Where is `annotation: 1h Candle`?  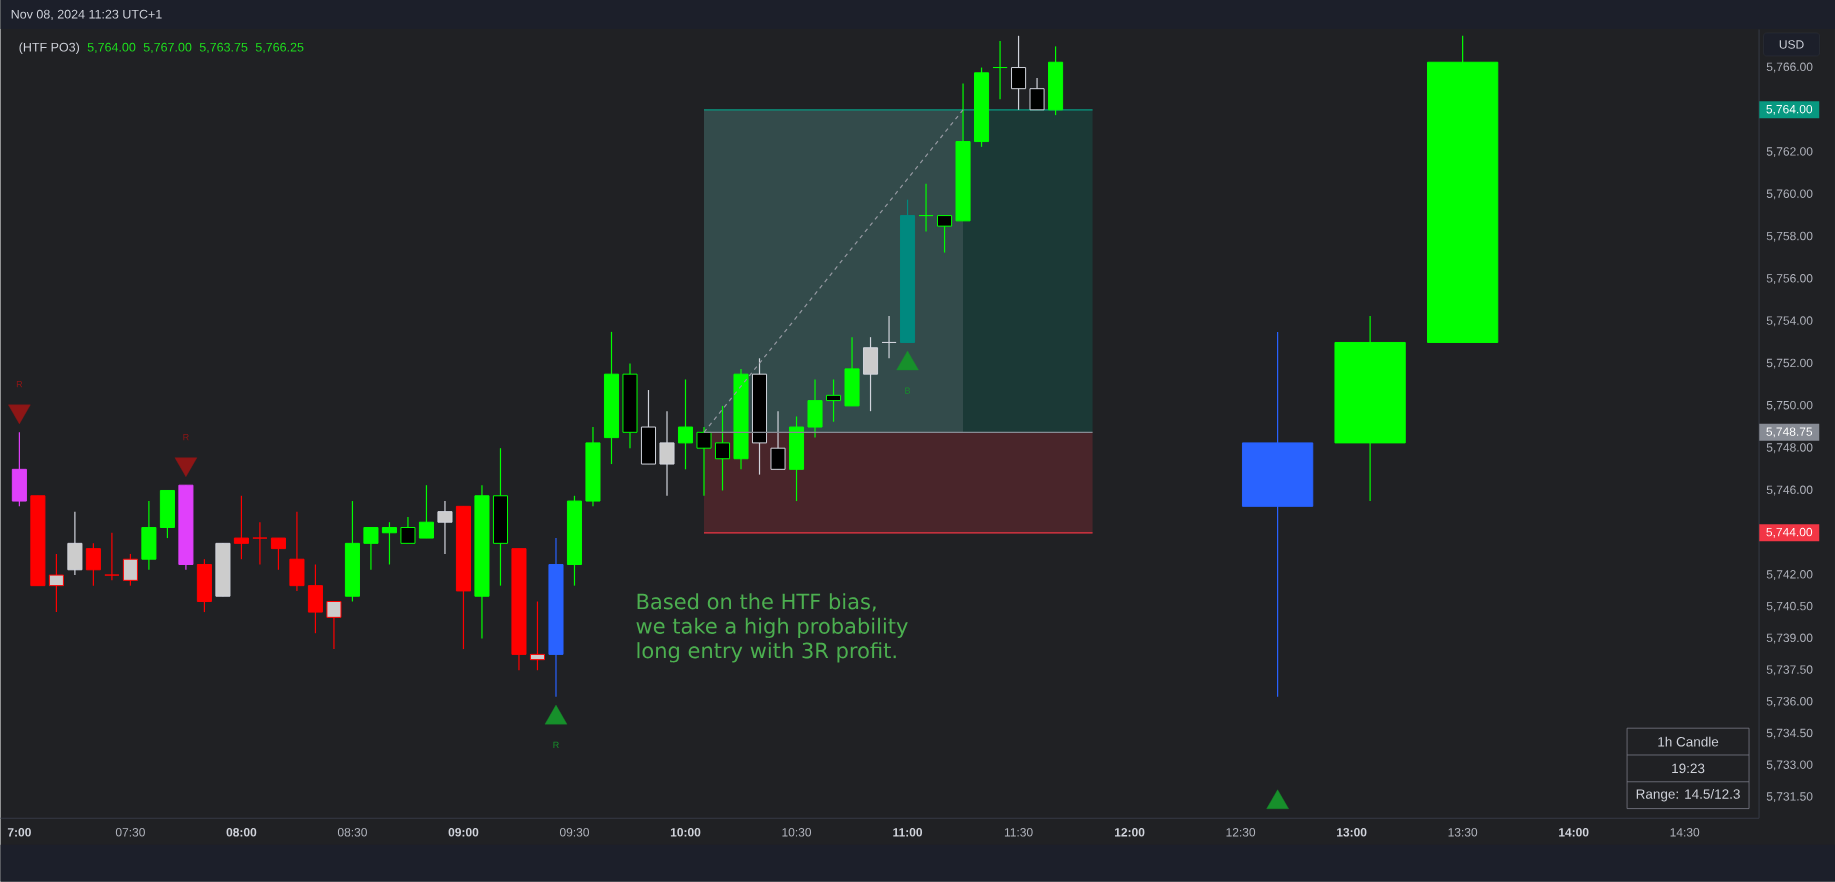 annotation: 1h Candle is located at coordinates (1688, 741).